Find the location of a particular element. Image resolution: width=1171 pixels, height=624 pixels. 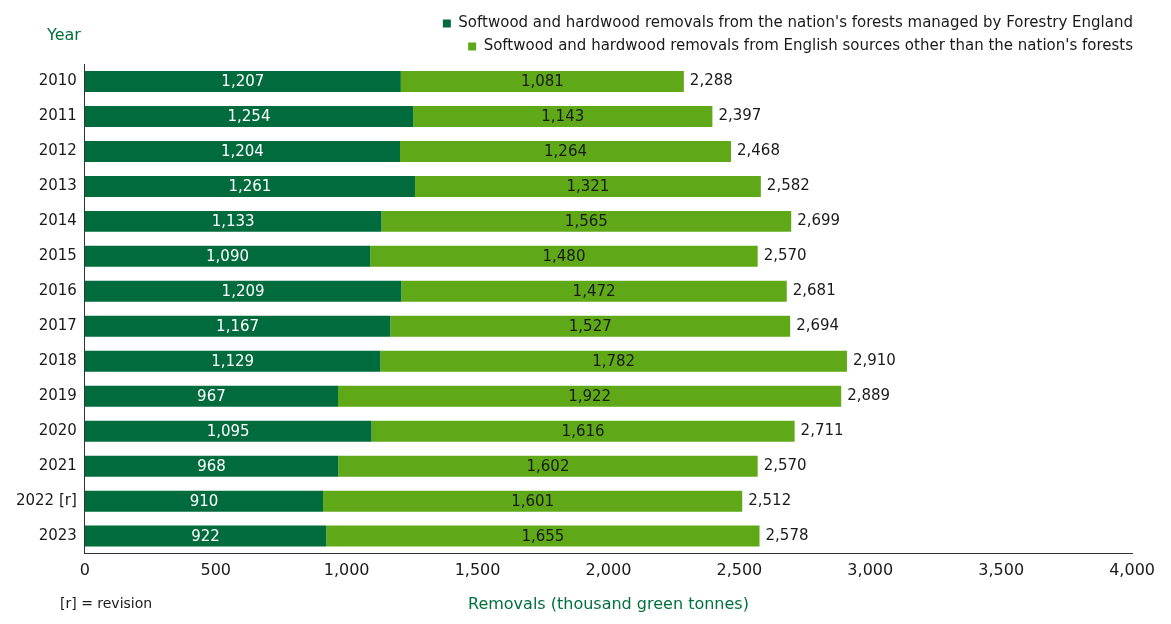

data-label: 967 is located at coordinates (211, 396).